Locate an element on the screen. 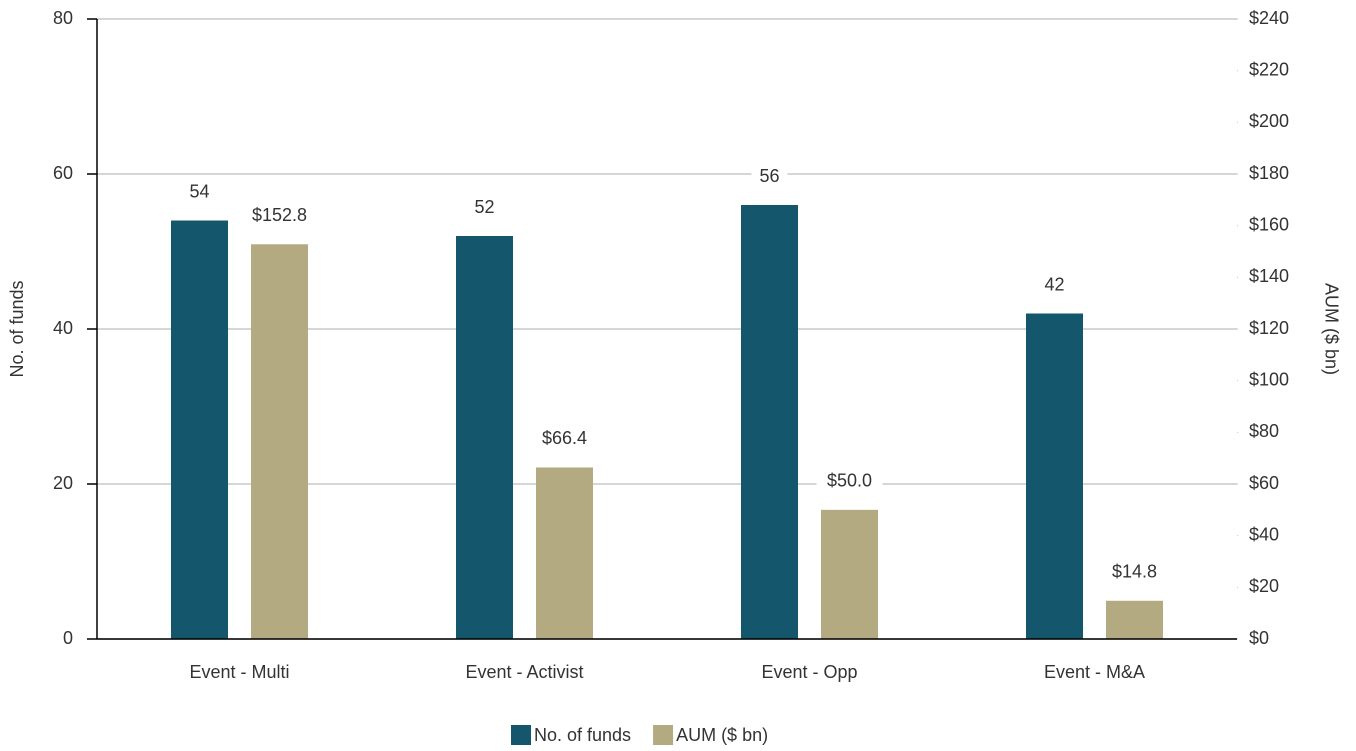 Image resolution: width=1356 pixels, height=751 pixels. x-tick-label: Event - Activist is located at coordinates (524, 672).